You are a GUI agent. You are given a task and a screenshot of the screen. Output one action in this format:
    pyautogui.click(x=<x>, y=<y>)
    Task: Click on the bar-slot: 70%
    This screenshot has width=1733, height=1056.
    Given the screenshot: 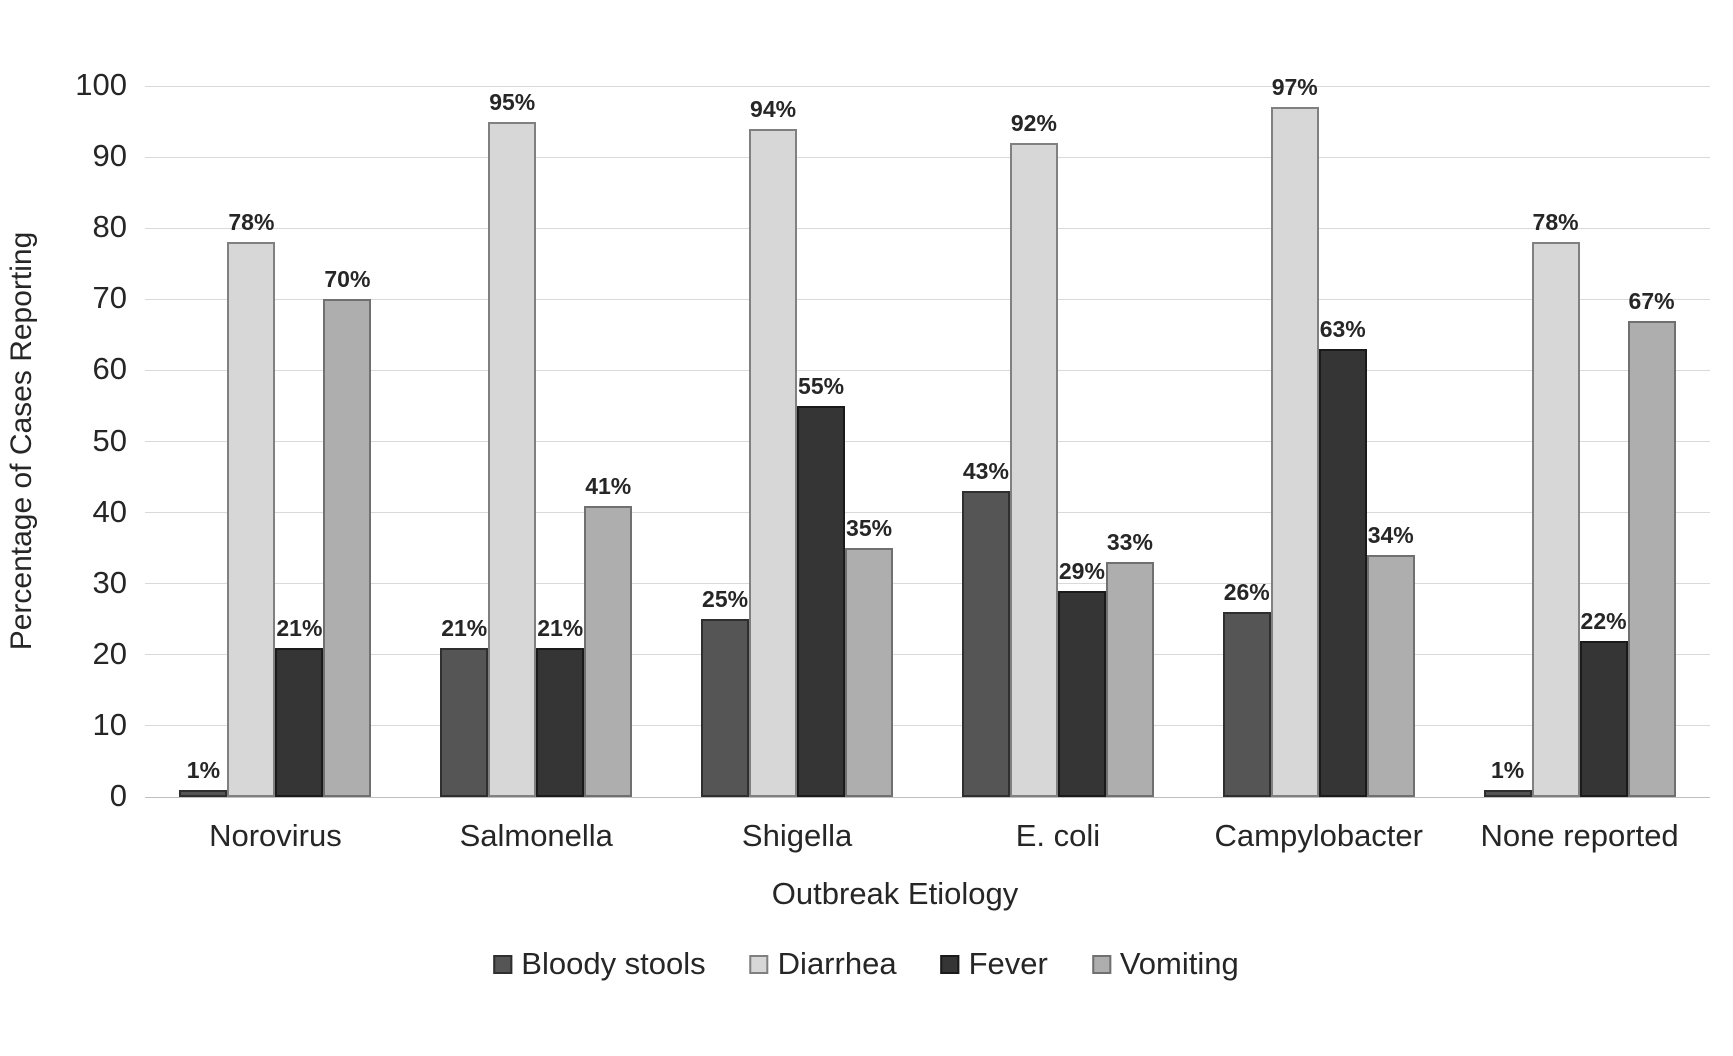 What is the action you would take?
    pyautogui.click(x=347, y=441)
    